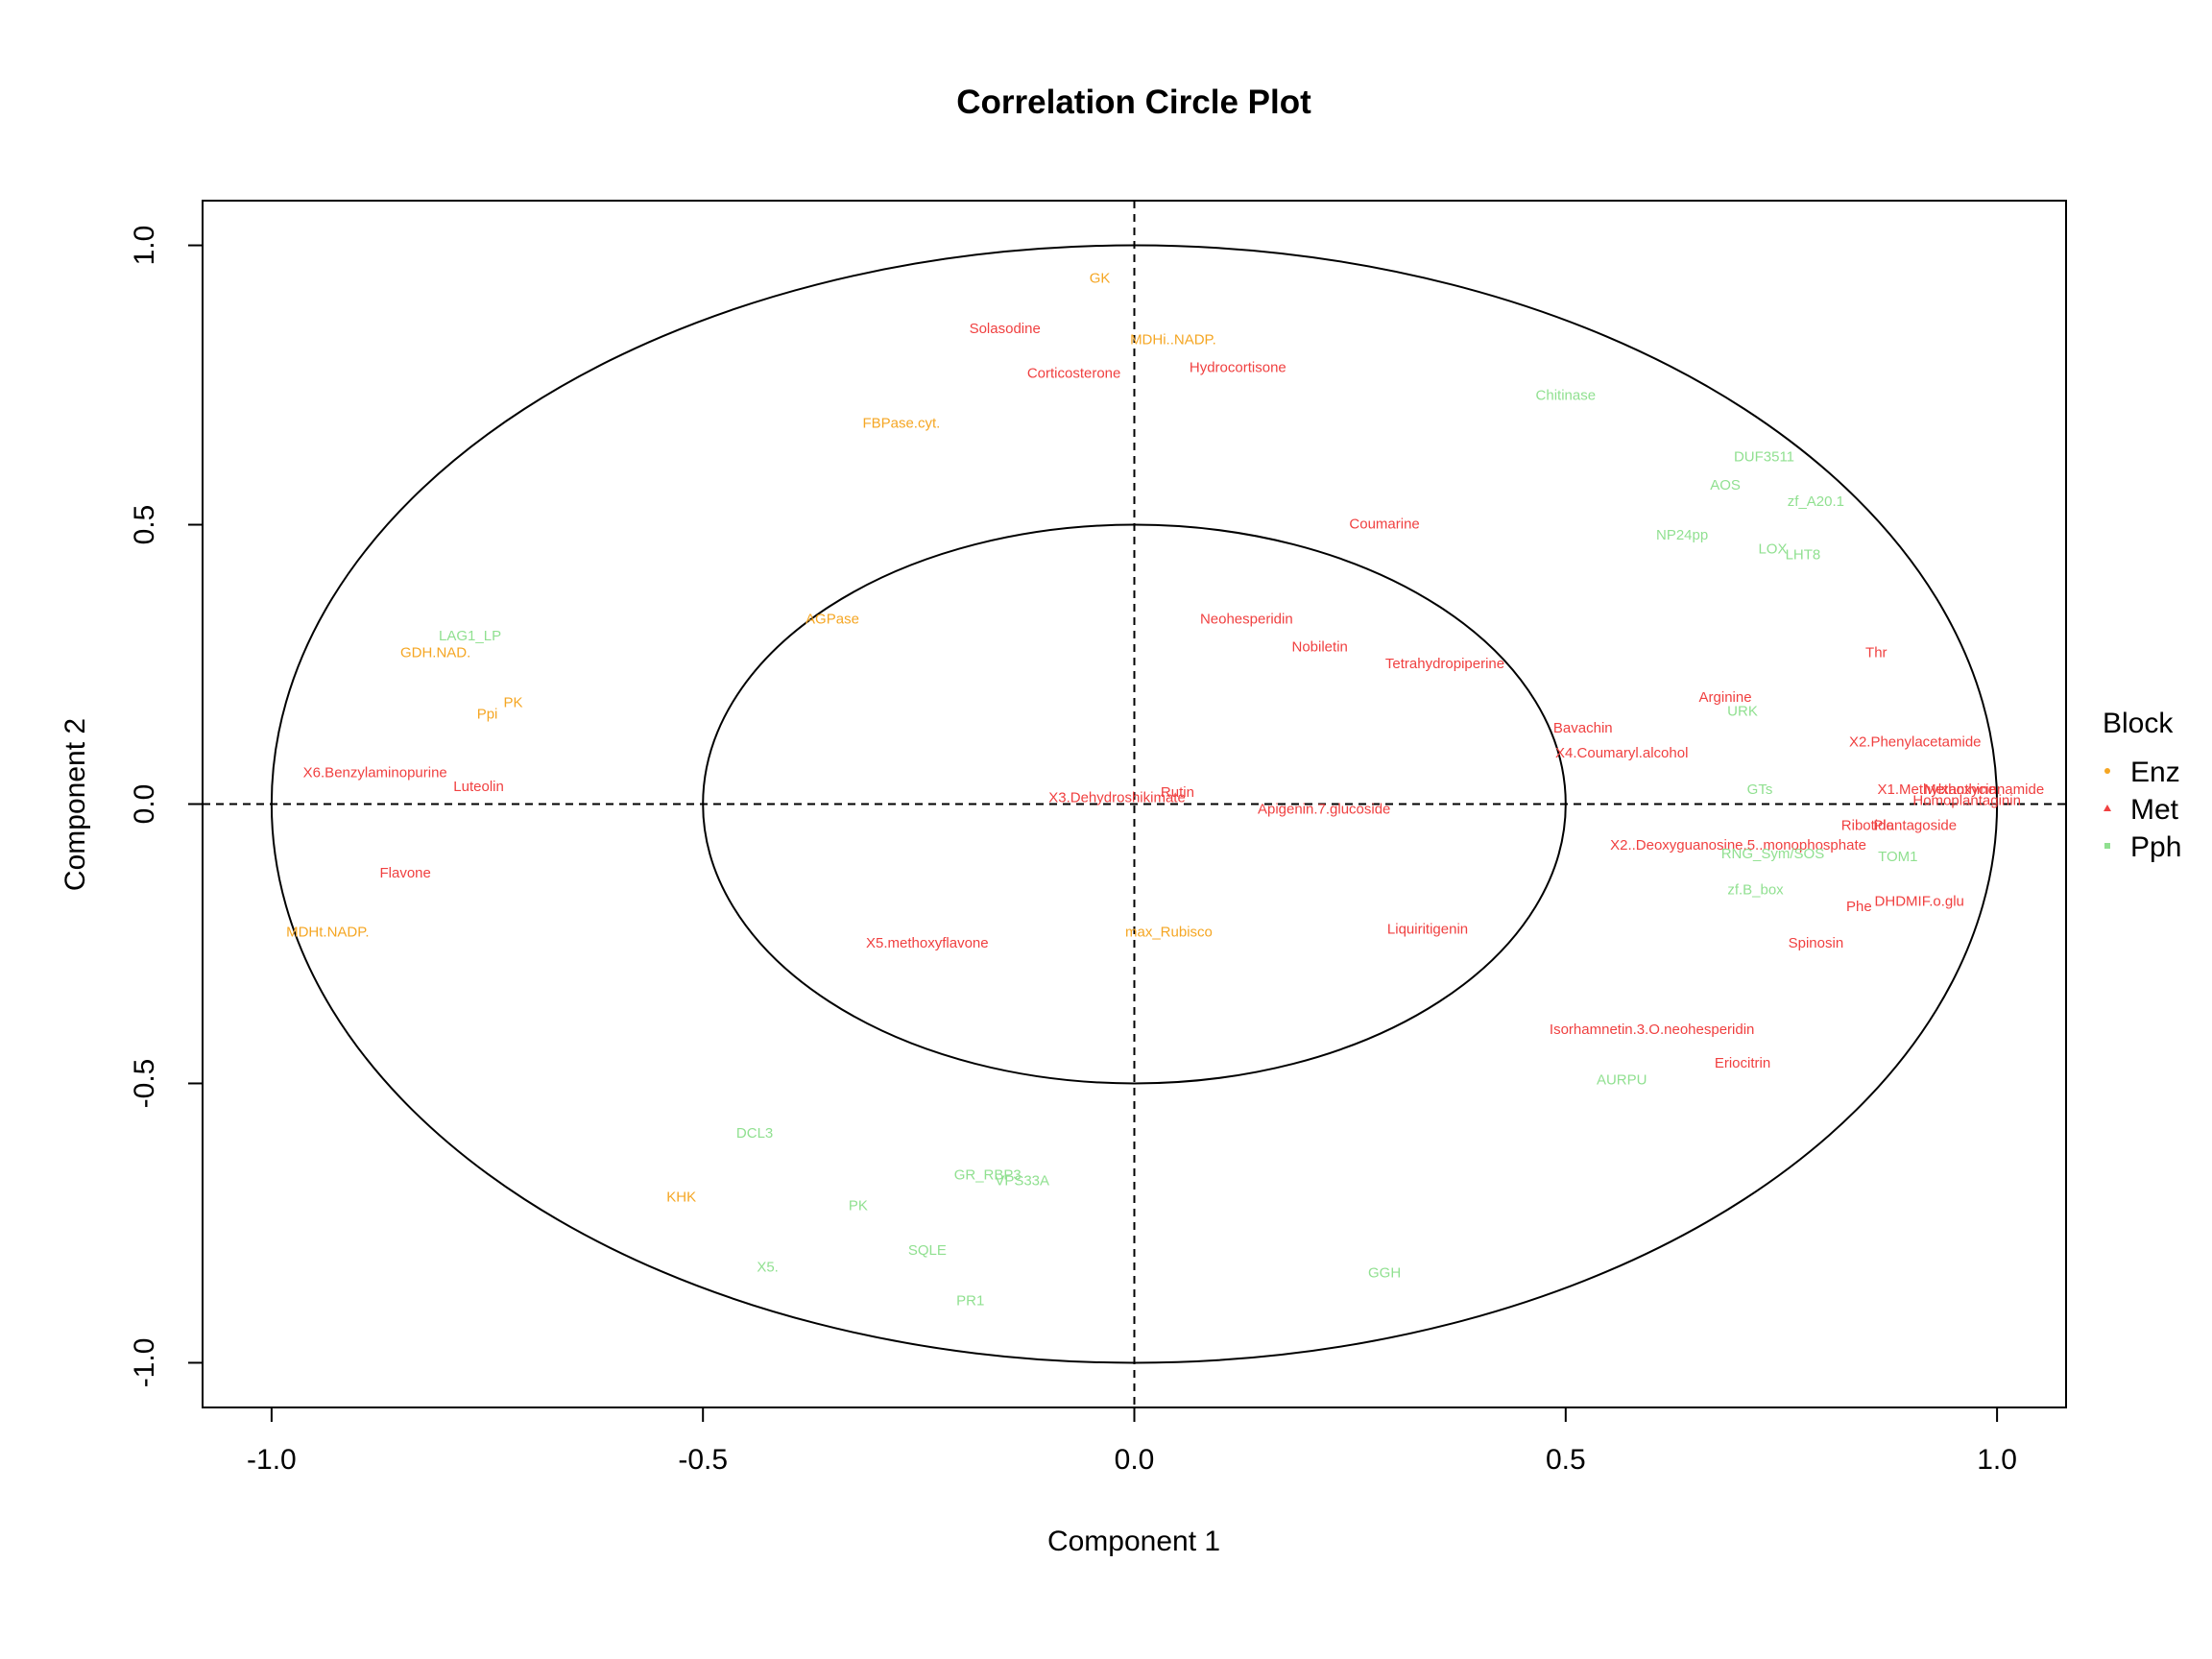  Describe the element at coordinates (1859, 907) in the screenshot. I see `point-label-met-phe: Phe` at that location.